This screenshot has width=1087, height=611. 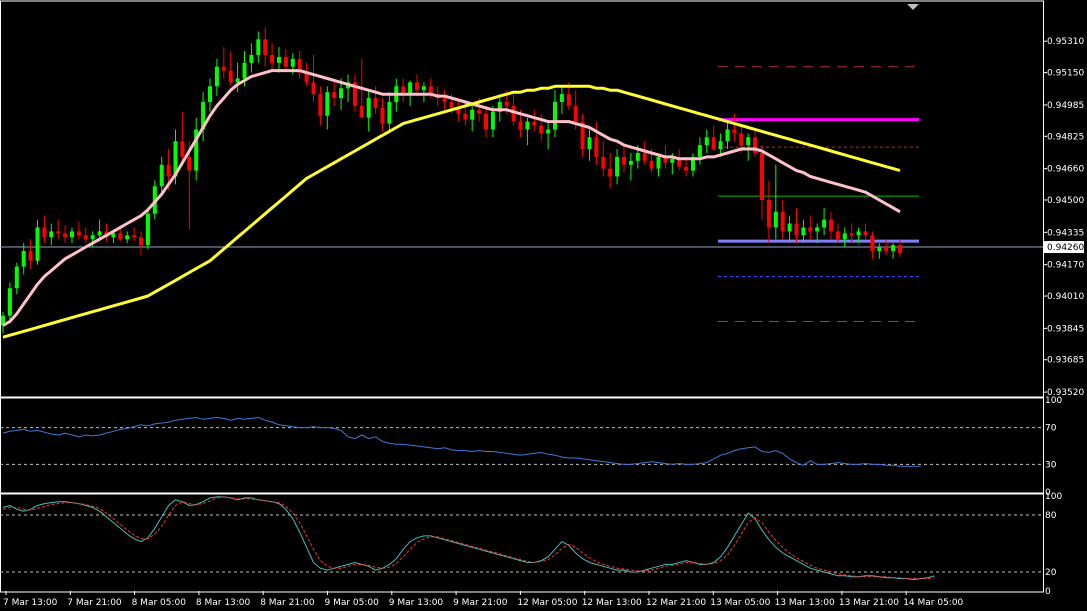 What do you see at coordinates (1065, 74) in the screenshot?
I see `price-tick-label: 0.95150` at bounding box center [1065, 74].